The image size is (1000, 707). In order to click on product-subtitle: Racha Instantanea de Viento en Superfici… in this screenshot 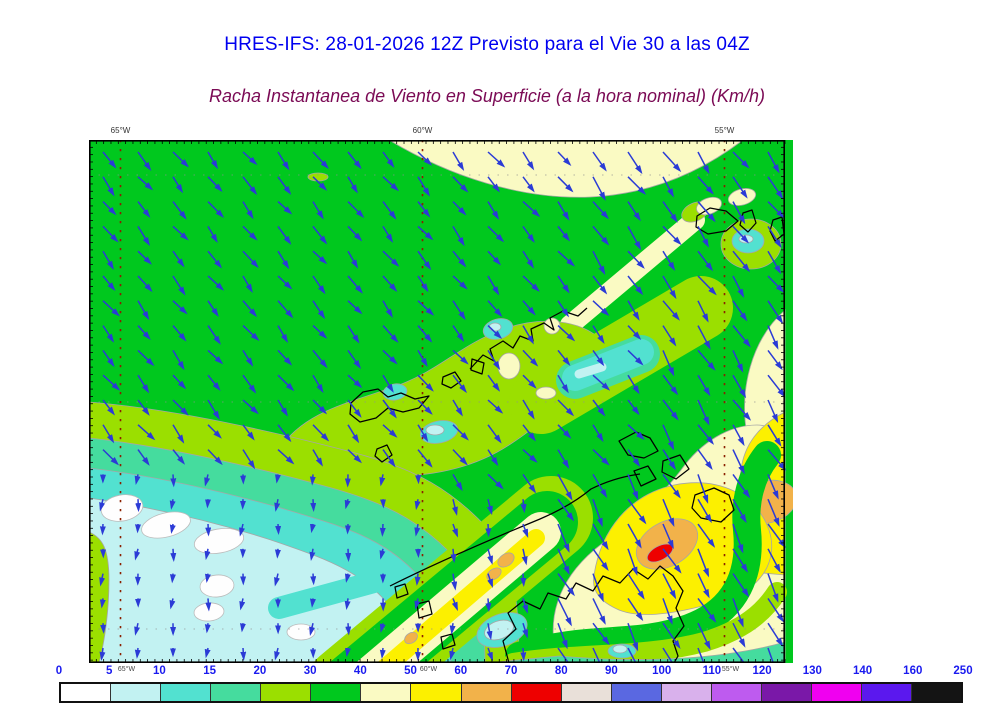, I will do `click(487, 96)`.